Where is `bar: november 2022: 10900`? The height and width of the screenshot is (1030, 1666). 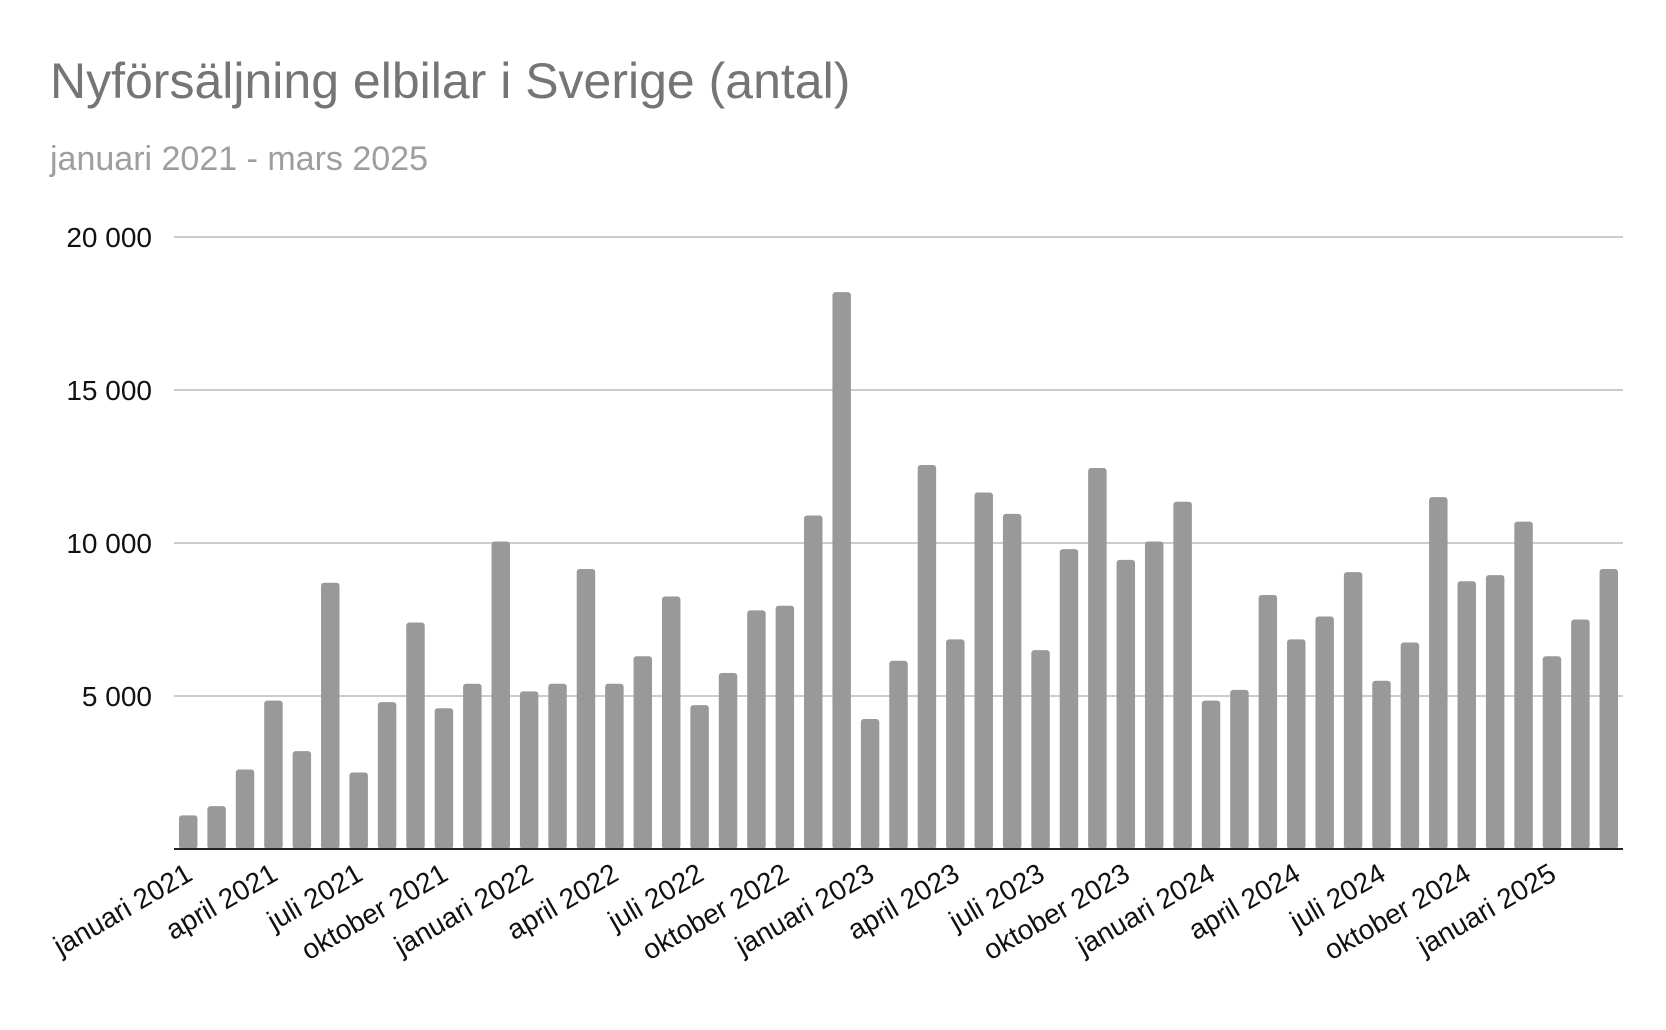 bar: november 2022: 10900 is located at coordinates (813, 682).